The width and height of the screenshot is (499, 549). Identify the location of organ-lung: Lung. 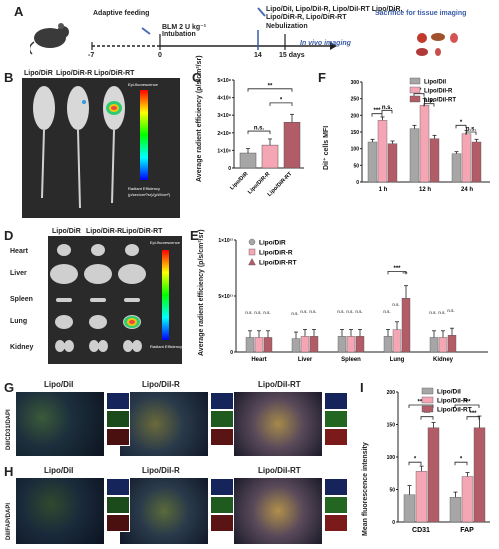
(19, 321).